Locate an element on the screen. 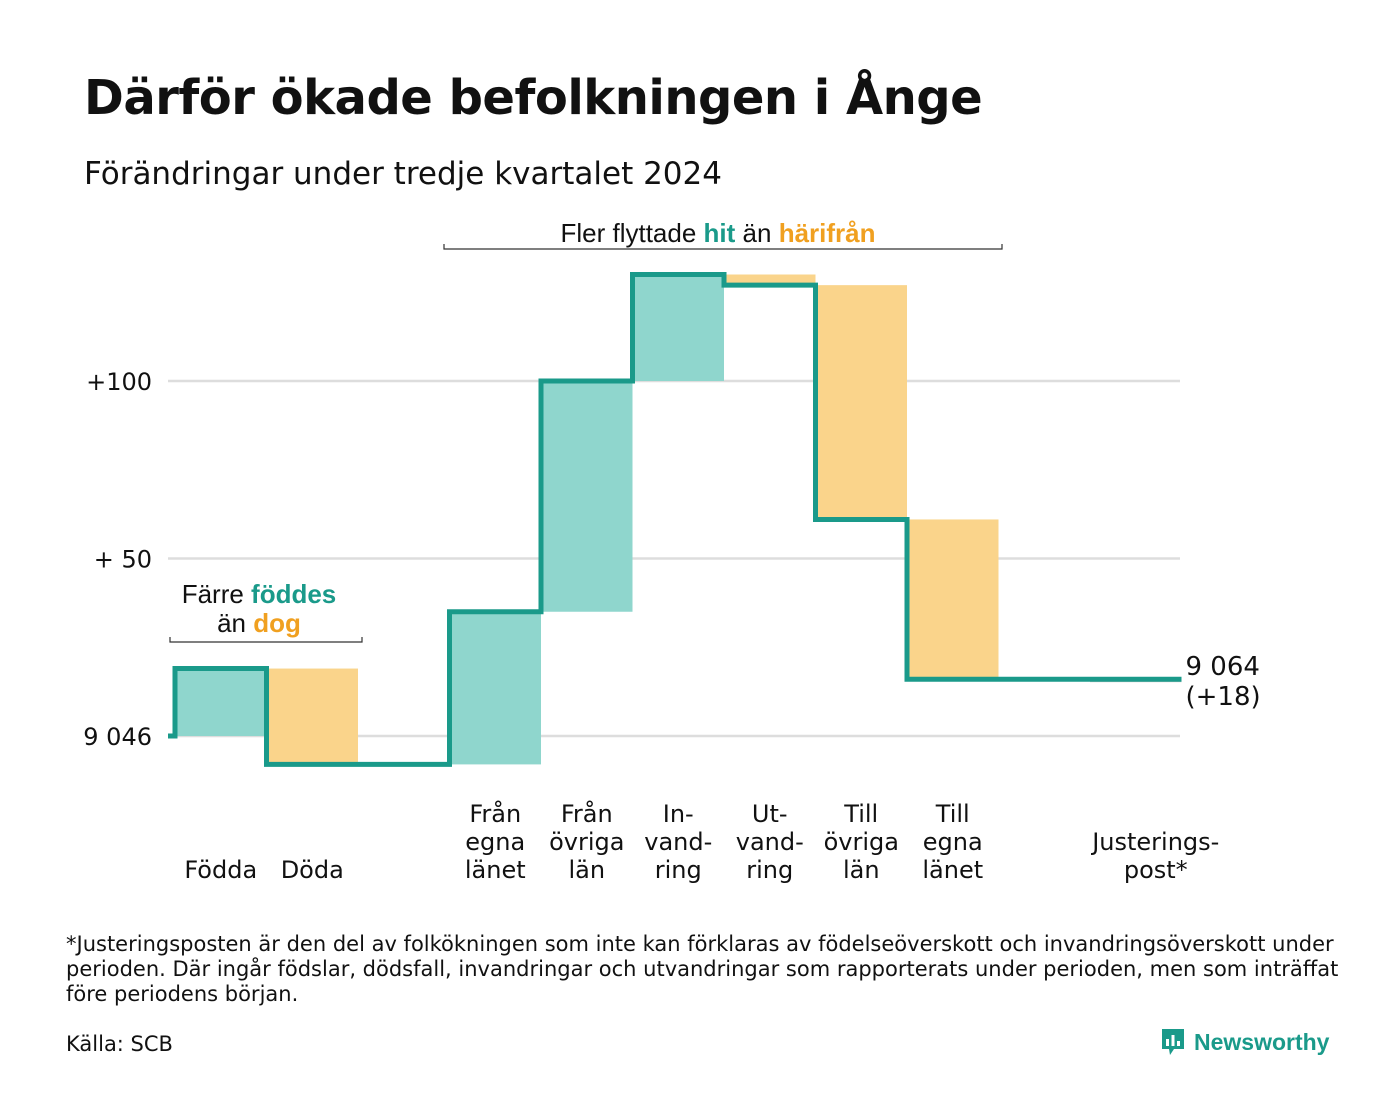 The image size is (1400, 1120). category-label: In- is located at coordinates (678, 814).